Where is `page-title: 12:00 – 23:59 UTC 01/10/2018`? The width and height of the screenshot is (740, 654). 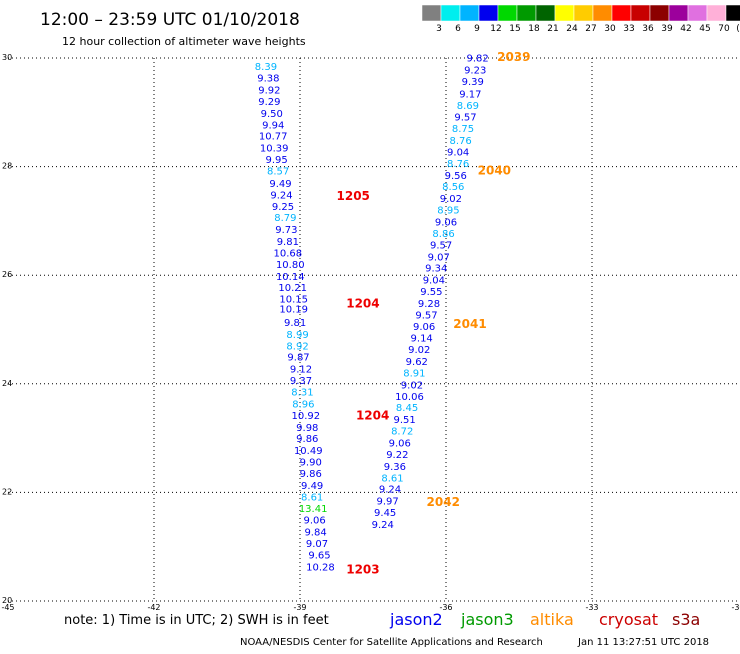
page-title: 12:00 – 23:59 UTC 01/10/2018 is located at coordinates (170, 20).